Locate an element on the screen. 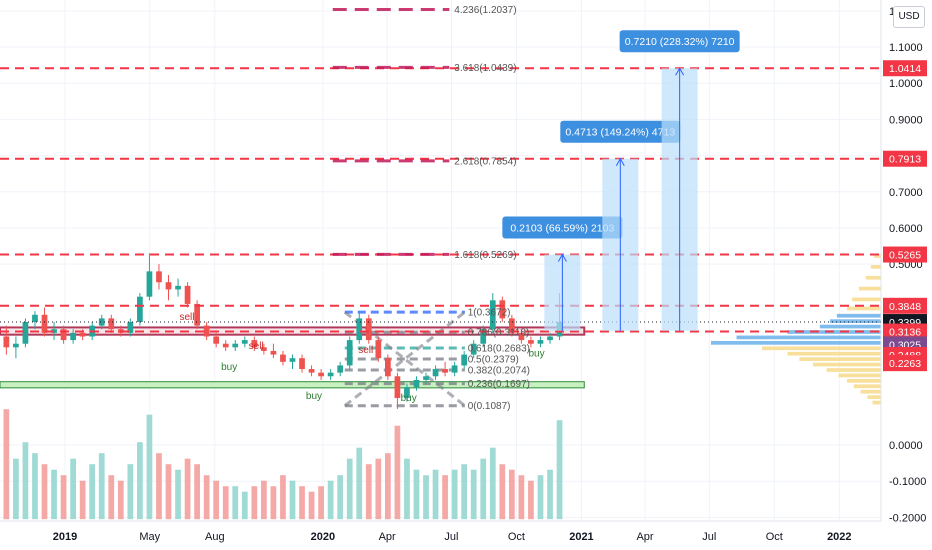  trade-signals: sell sell buy buy sell buy buy is located at coordinates (361, 358).